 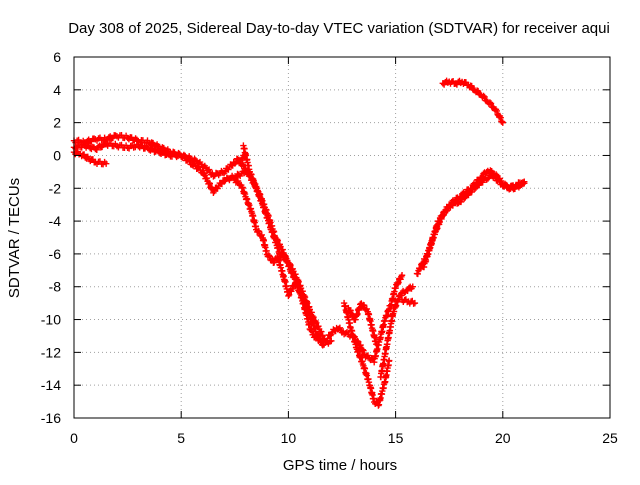 I want to click on y-tick-label: -10, so click(x=51, y=320).